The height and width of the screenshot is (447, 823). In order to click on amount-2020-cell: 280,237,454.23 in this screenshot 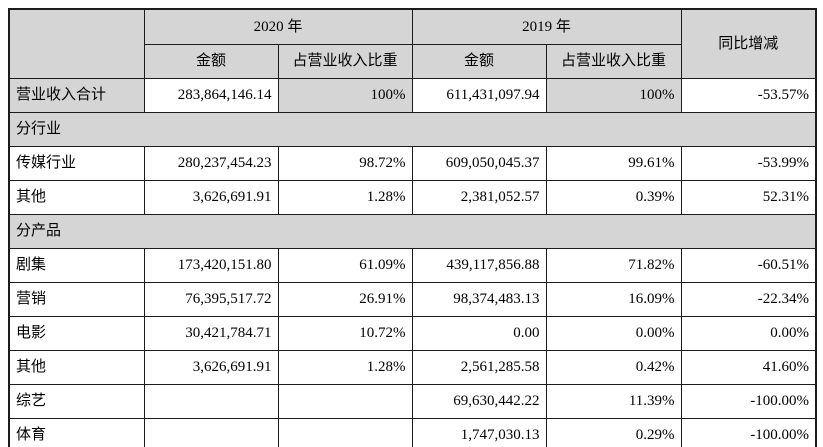, I will do `click(211, 163)`.